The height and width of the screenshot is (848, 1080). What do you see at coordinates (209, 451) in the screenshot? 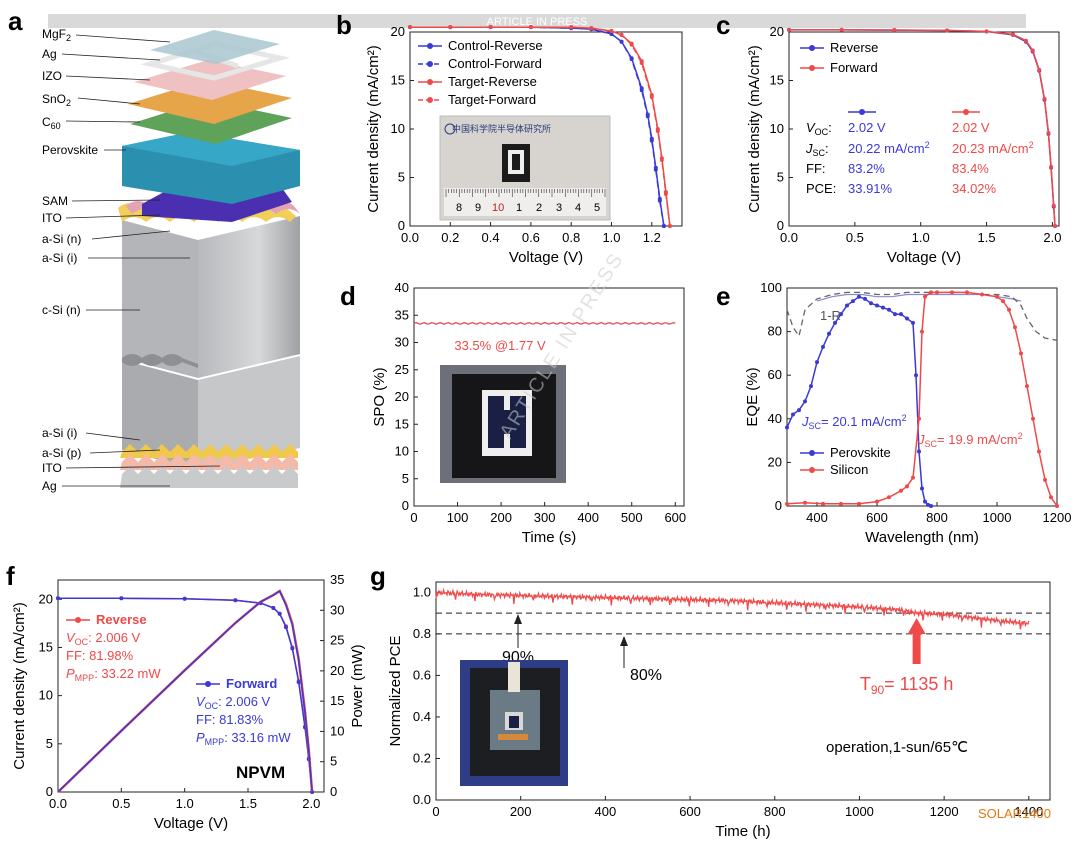
I see `a-si-p-layer` at bounding box center [209, 451].